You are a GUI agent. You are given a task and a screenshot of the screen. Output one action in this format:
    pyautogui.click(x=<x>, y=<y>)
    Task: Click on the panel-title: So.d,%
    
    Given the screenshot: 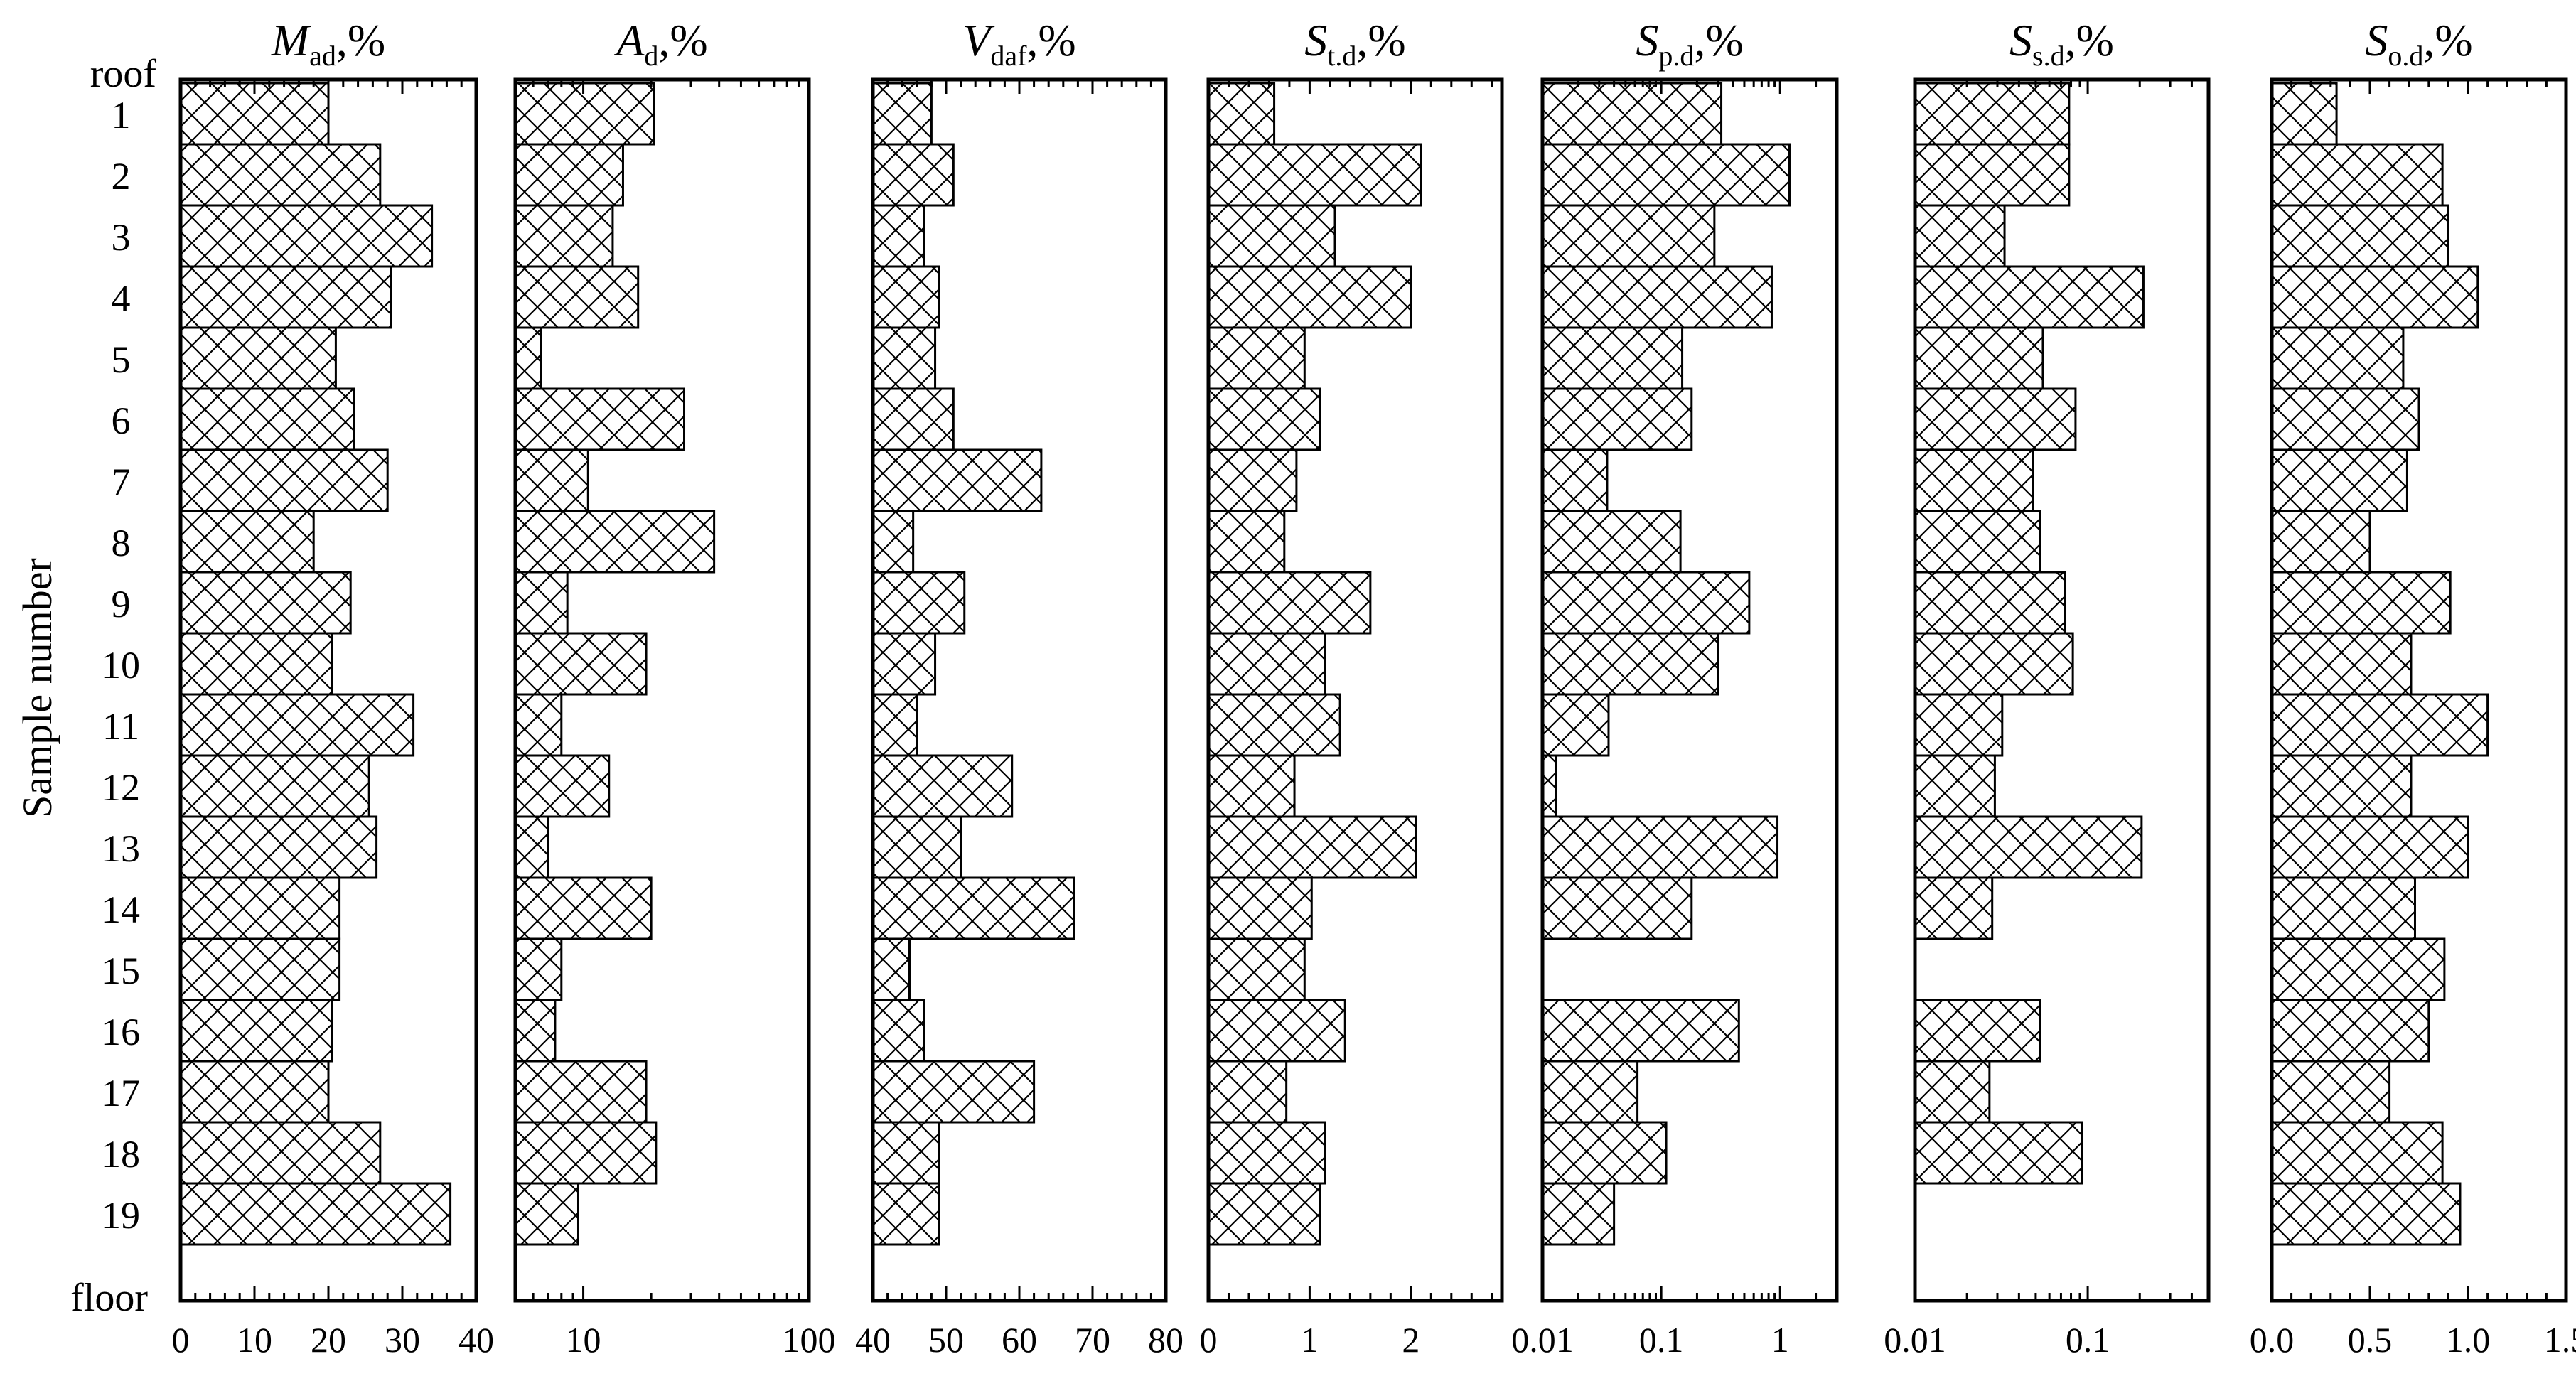 What is the action you would take?
    pyautogui.click(x=2418, y=43)
    